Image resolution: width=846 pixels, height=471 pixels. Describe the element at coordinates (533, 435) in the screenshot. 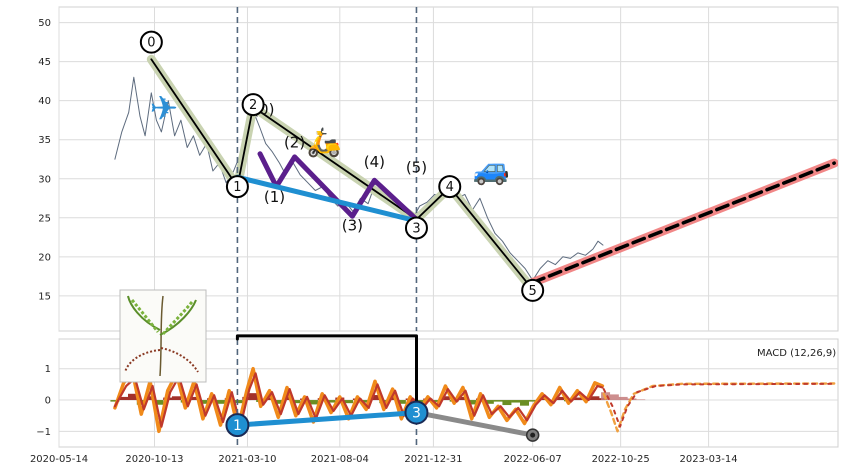

I see `macd-marker-dot` at that location.